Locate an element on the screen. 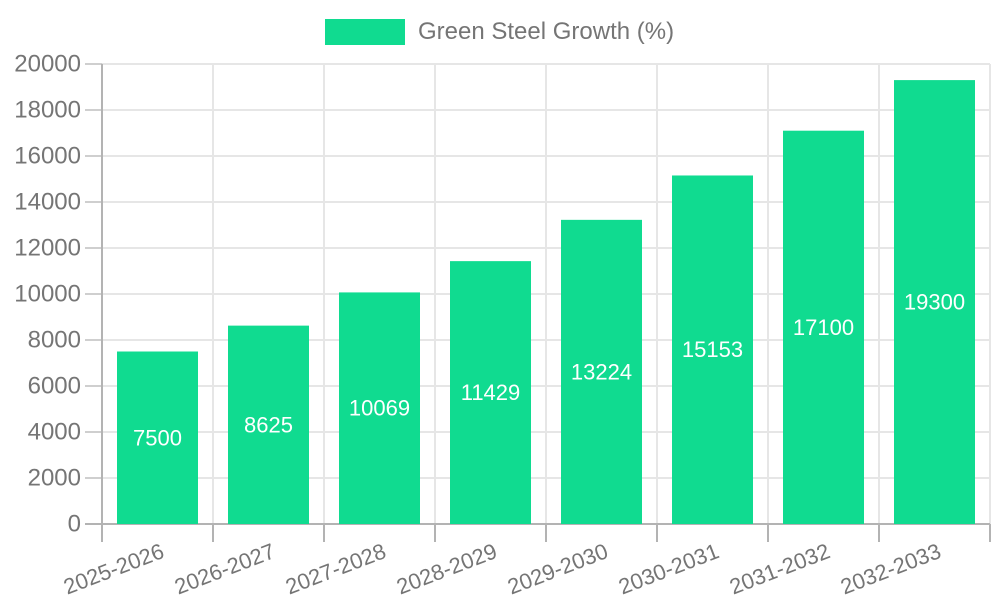 The image size is (1000, 600). y-axis-label: 2000 is located at coordinates (54, 478).